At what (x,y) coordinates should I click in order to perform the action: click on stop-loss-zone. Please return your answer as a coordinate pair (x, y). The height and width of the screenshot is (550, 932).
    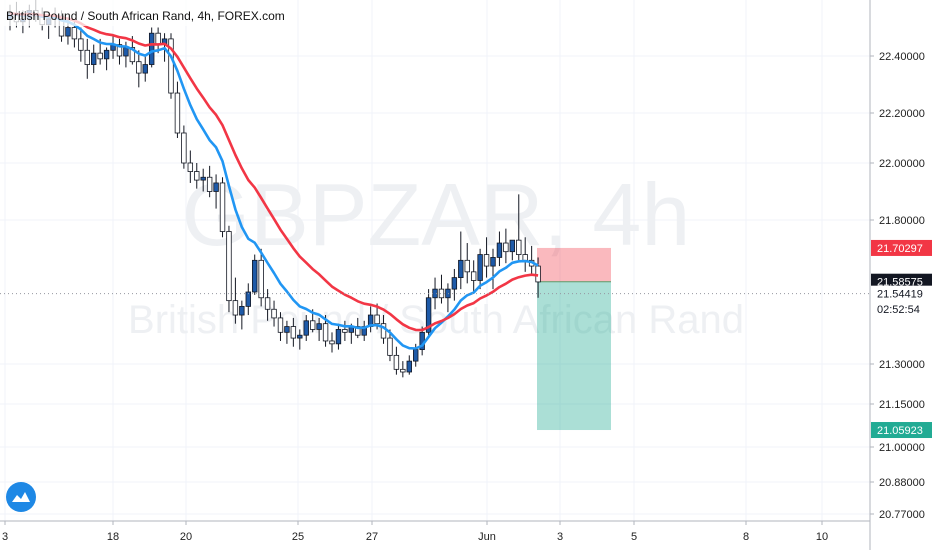
    Looking at the image, I should click on (574, 264).